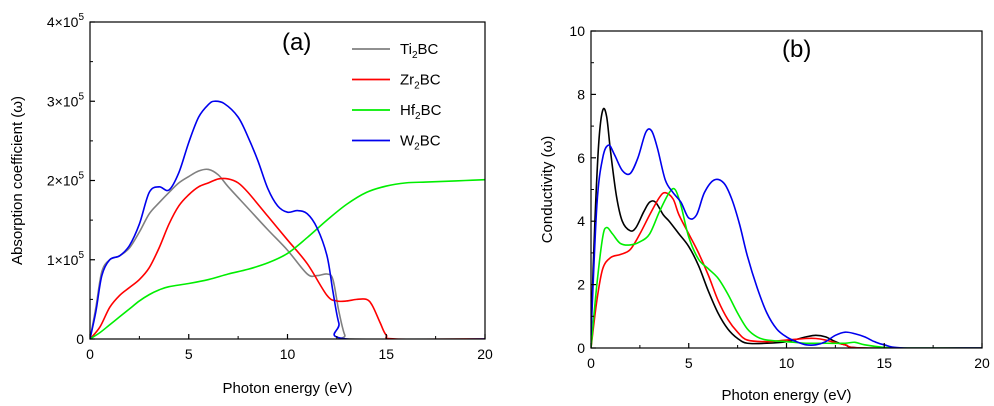  Describe the element at coordinates (577, 31) in the screenshot. I see `y-tick-label: 10` at that location.